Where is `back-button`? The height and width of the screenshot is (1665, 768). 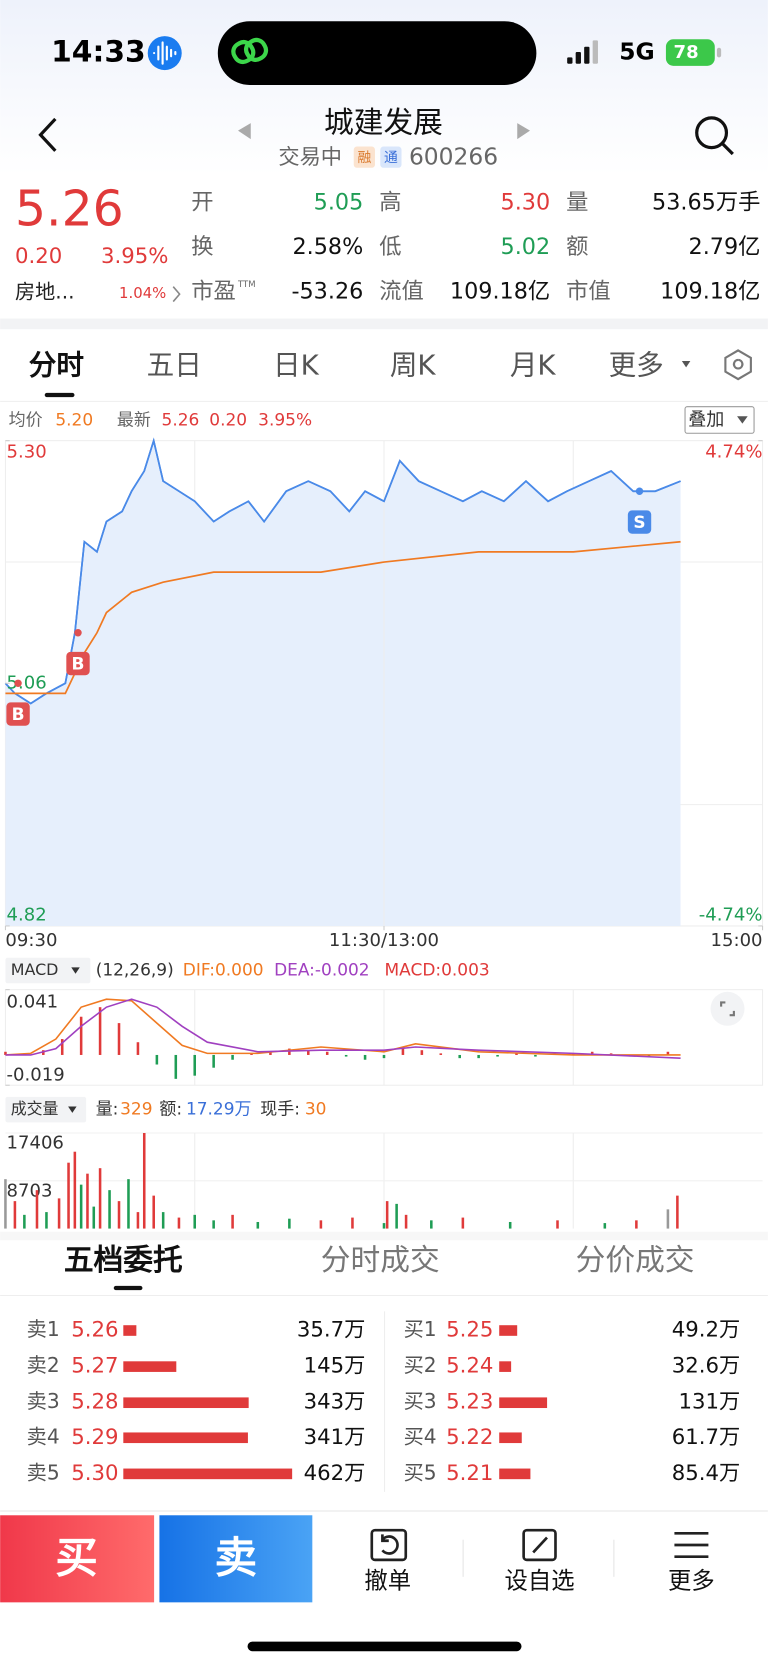 back-button is located at coordinates (47, 134).